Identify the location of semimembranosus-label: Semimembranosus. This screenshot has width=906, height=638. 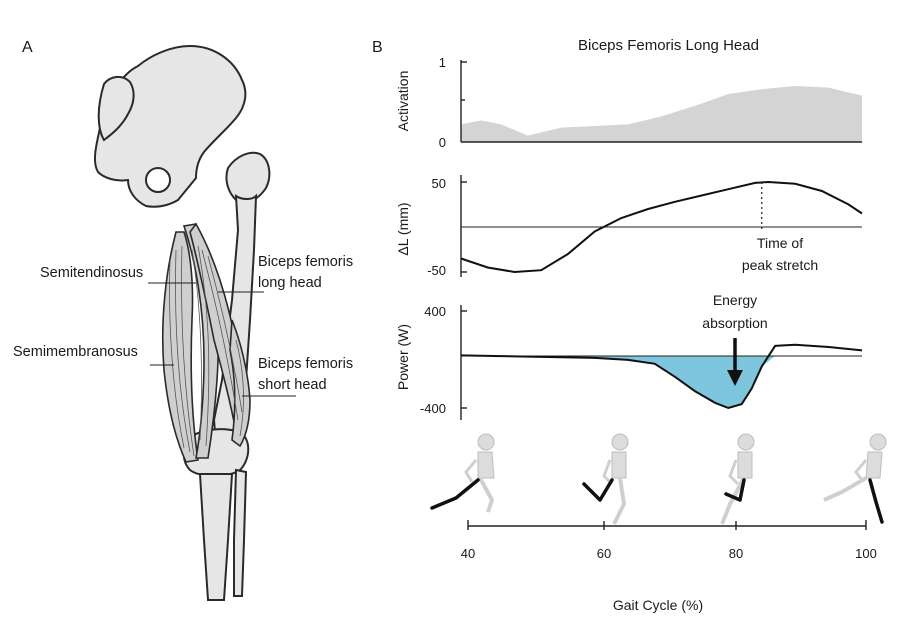
(75, 352).